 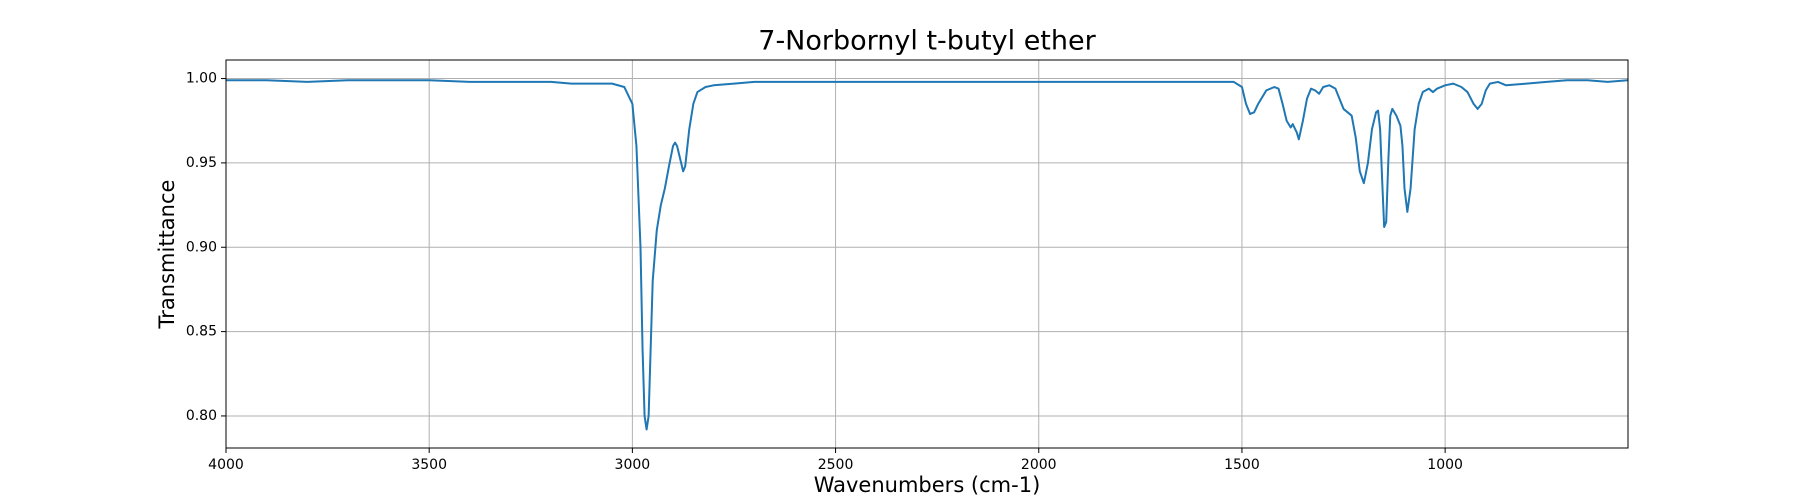 I want to click on y-tick-label: 0.95, so click(x=201, y=163).